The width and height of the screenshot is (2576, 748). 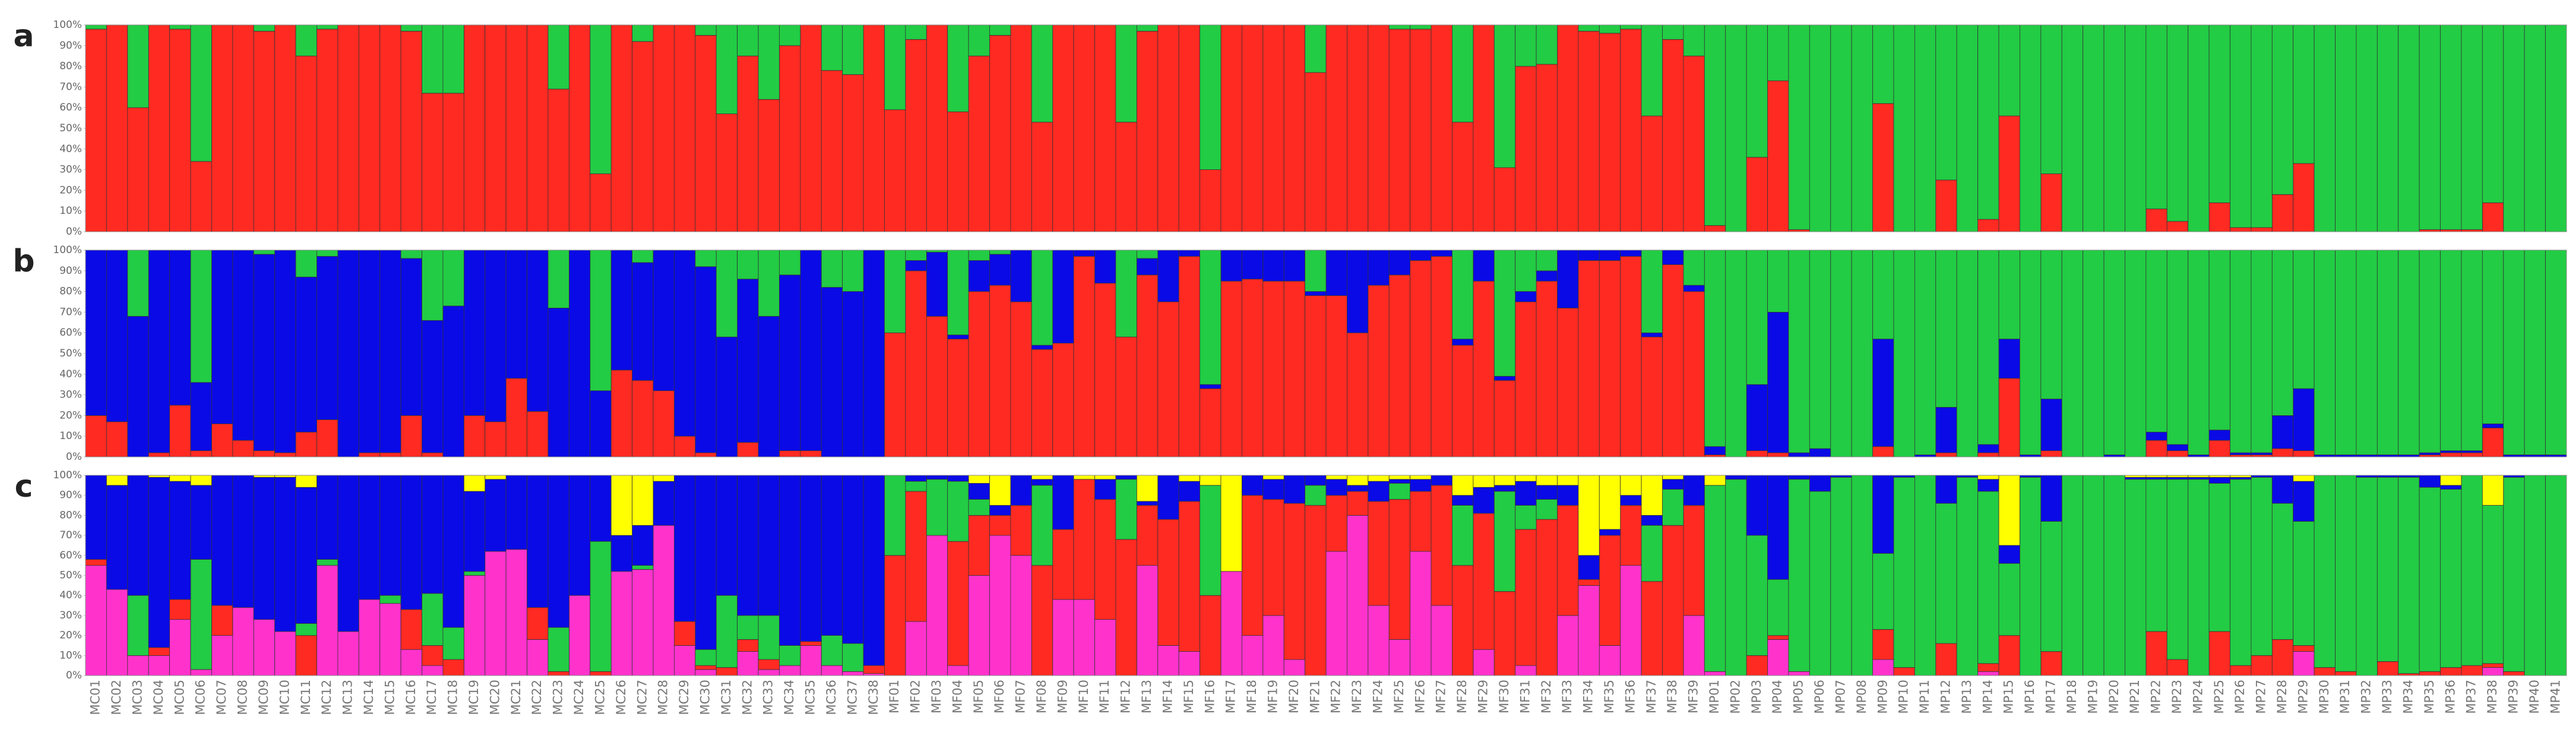 What do you see at coordinates (2177, 697) in the screenshot?
I see `x-tick-label: MP23` at bounding box center [2177, 697].